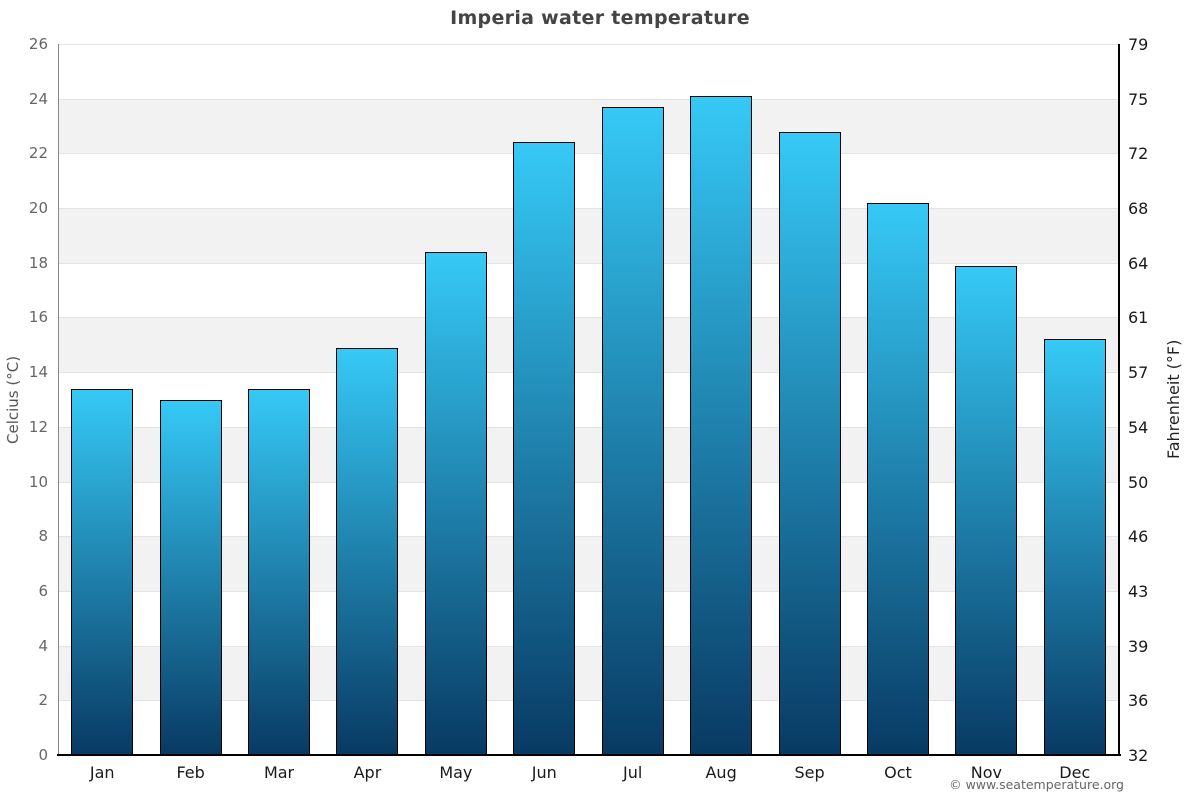 The height and width of the screenshot is (800, 1200). I want to click on x-tick-label-dec: Dec, so click(1075, 772).